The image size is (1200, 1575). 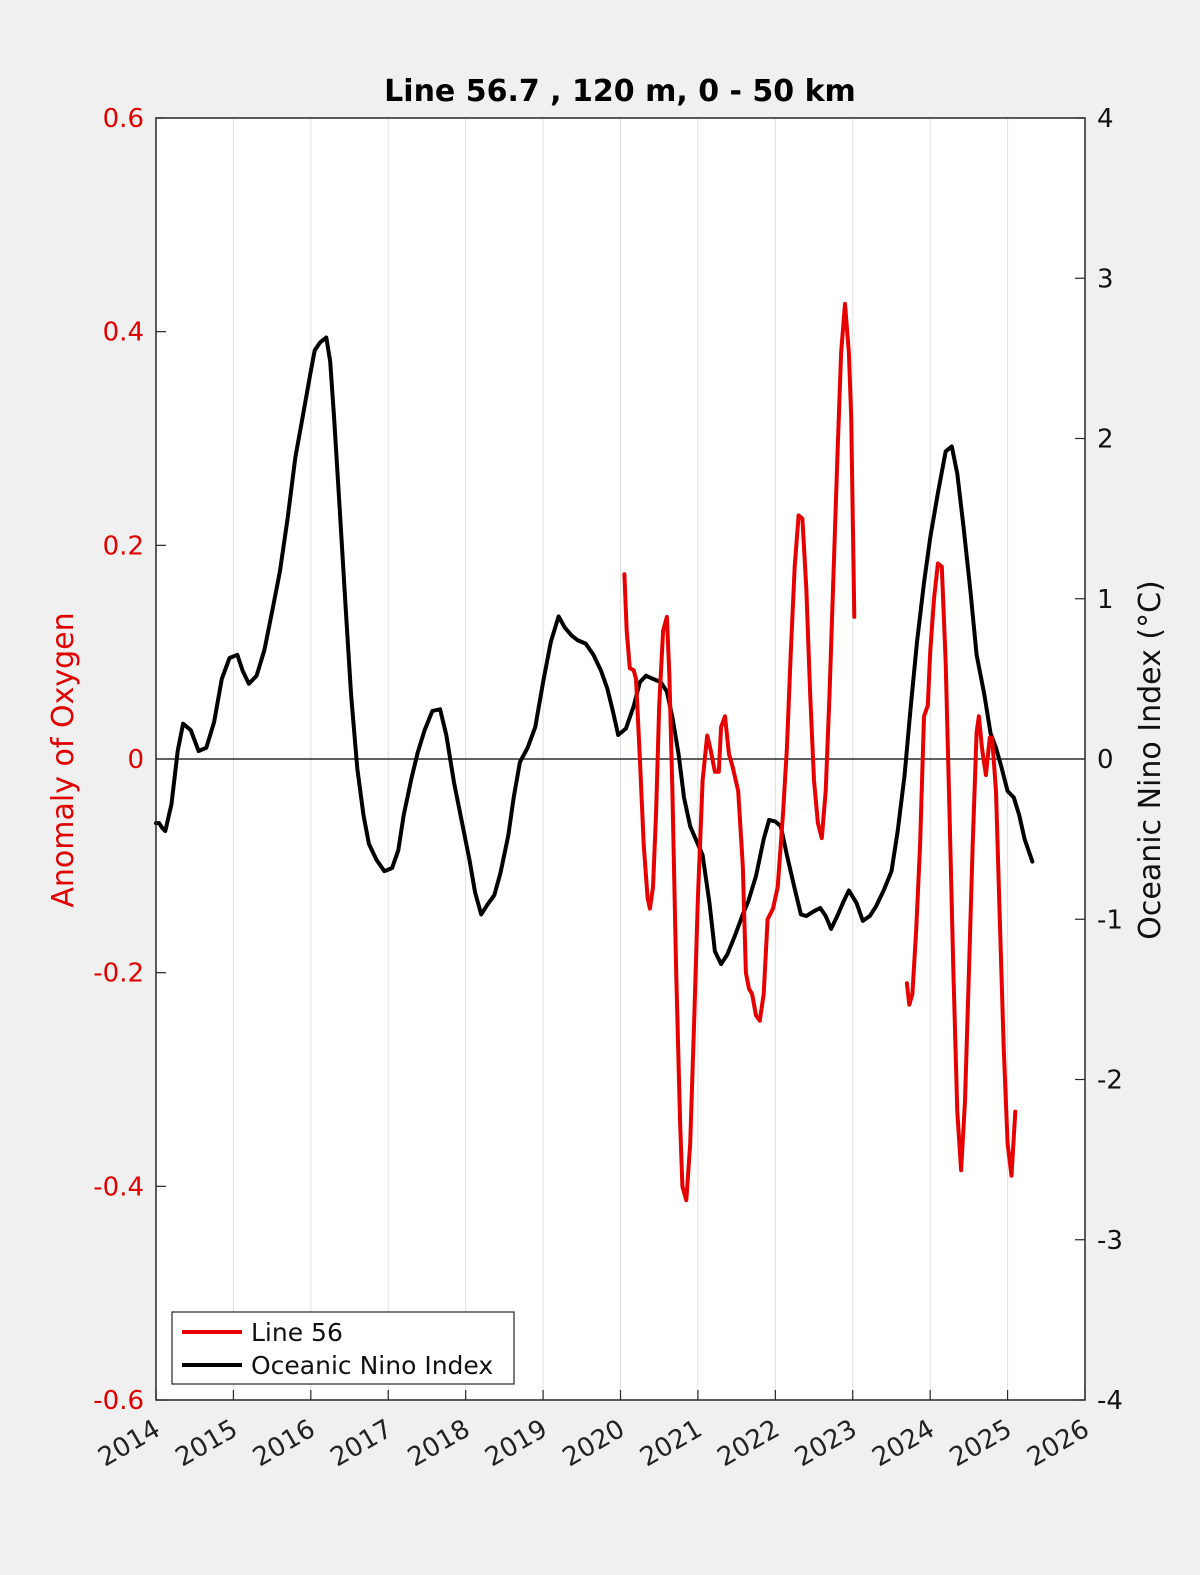 What do you see at coordinates (118, 1401) in the screenshot?
I see `y-left-tick-label: -0.6` at bounding box center [118, 1401].